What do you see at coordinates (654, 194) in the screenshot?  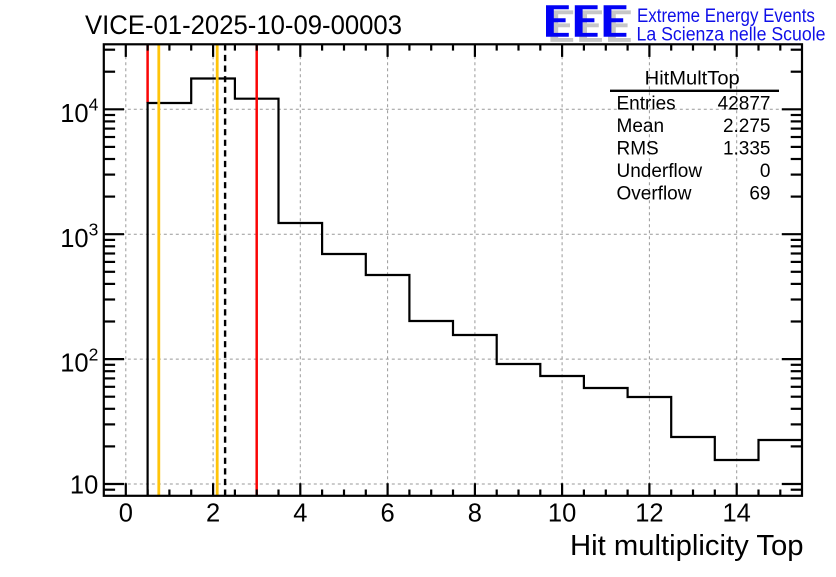 I see `svg-text: Overflow` at bounding box center [654, 194].